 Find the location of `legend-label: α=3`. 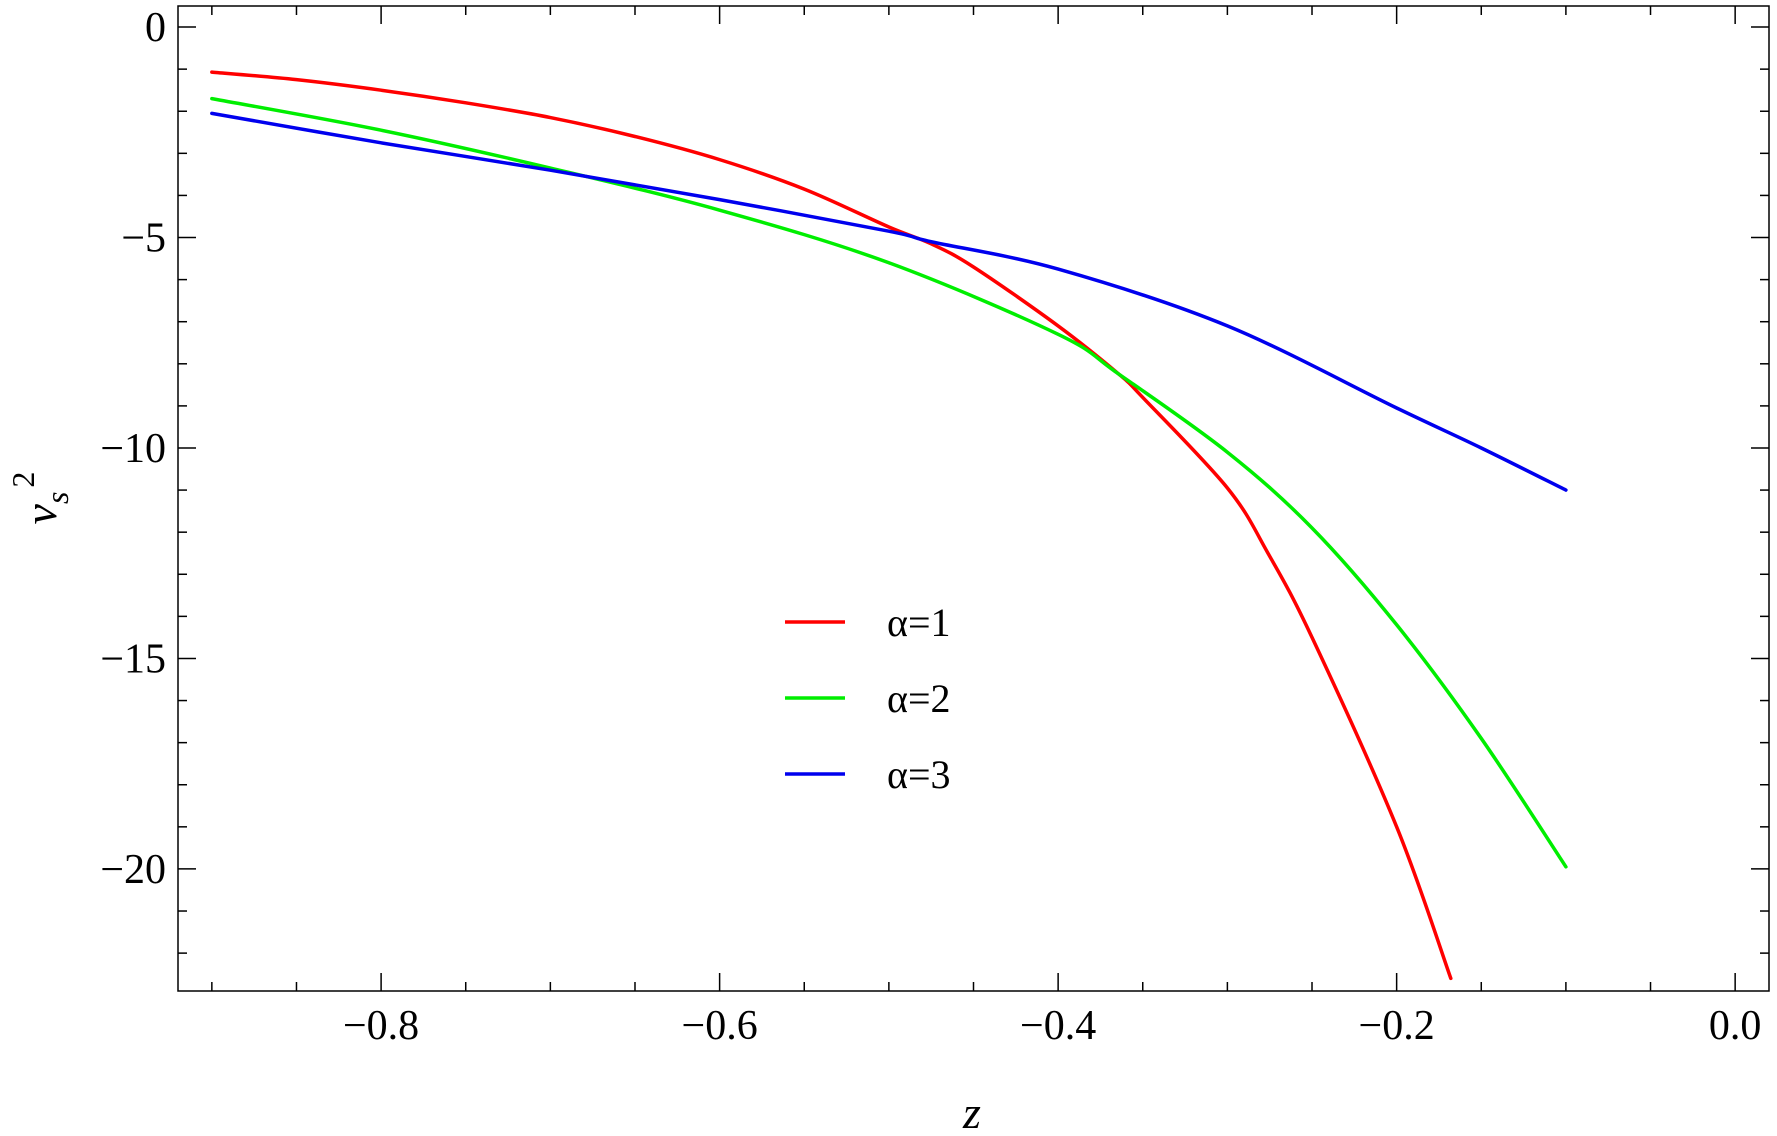

legend-label: α=3 is located at coordinates (919, 774).